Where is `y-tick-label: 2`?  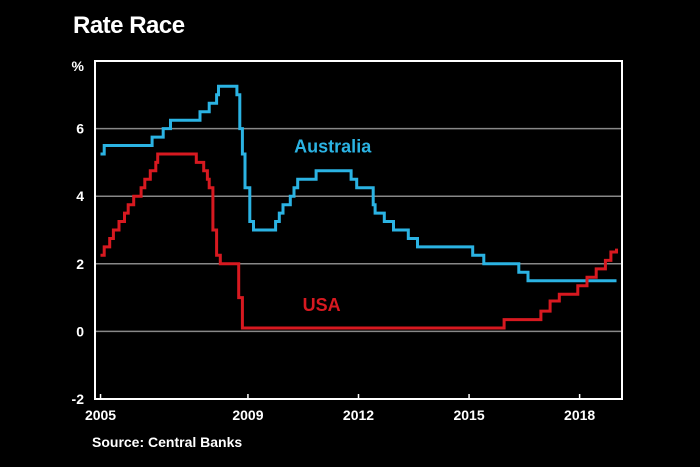
y-tick-label: 2 is located at coordinates (80, 264).